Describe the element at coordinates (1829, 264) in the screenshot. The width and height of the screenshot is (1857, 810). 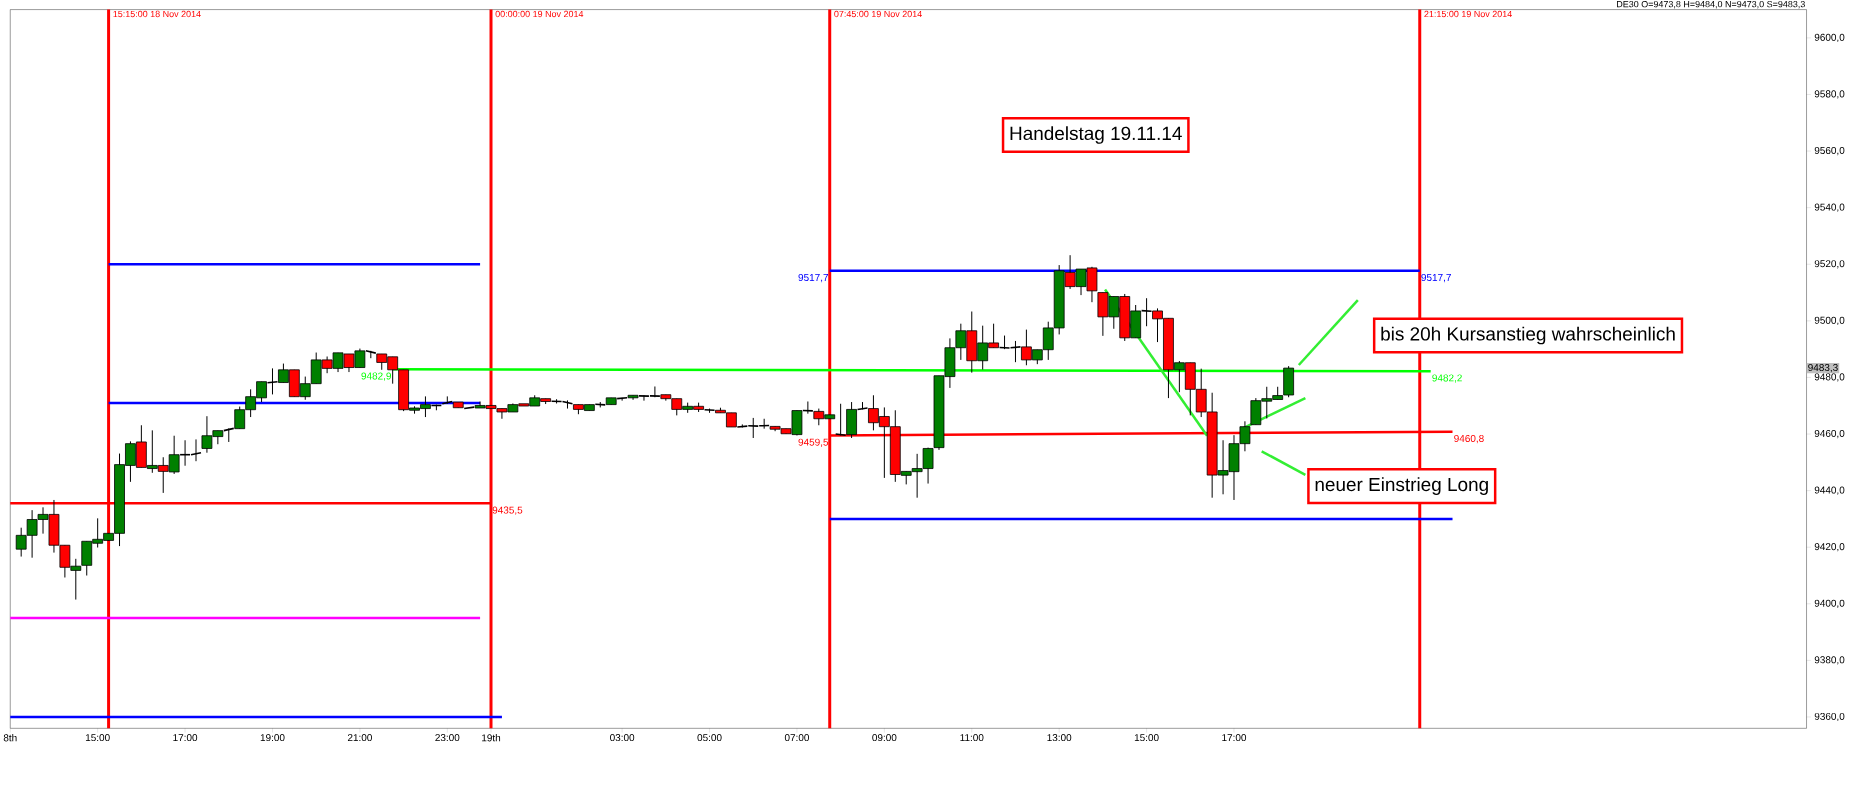
I see `y-tick-label: 9520,0` at that location.